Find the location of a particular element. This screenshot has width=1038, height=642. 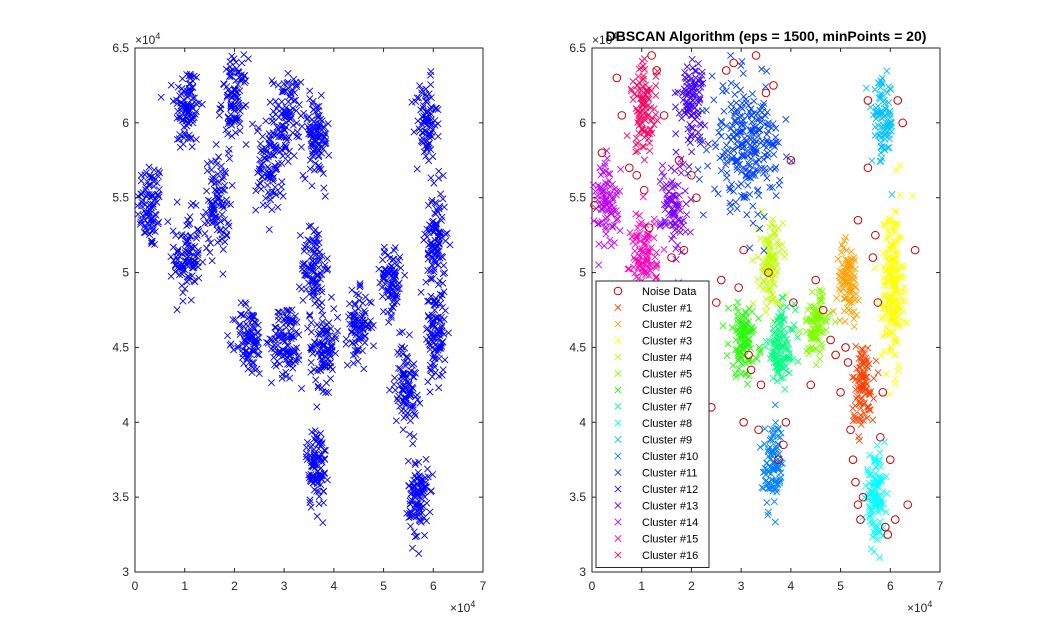

legend-marker is located at coordinates (618, 357).